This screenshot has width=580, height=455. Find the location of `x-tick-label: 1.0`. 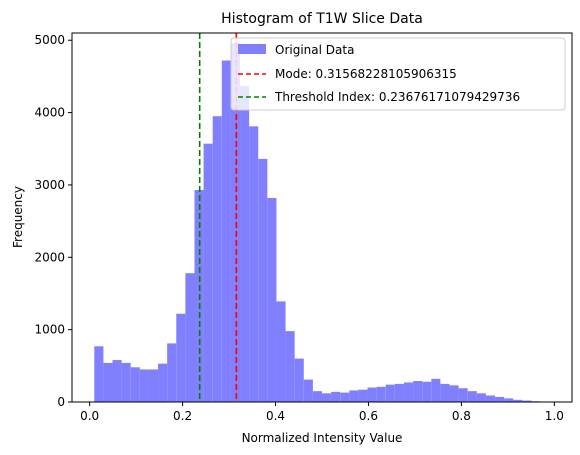

x-tick-label: 1.0 is located at coordinates (554, 416).